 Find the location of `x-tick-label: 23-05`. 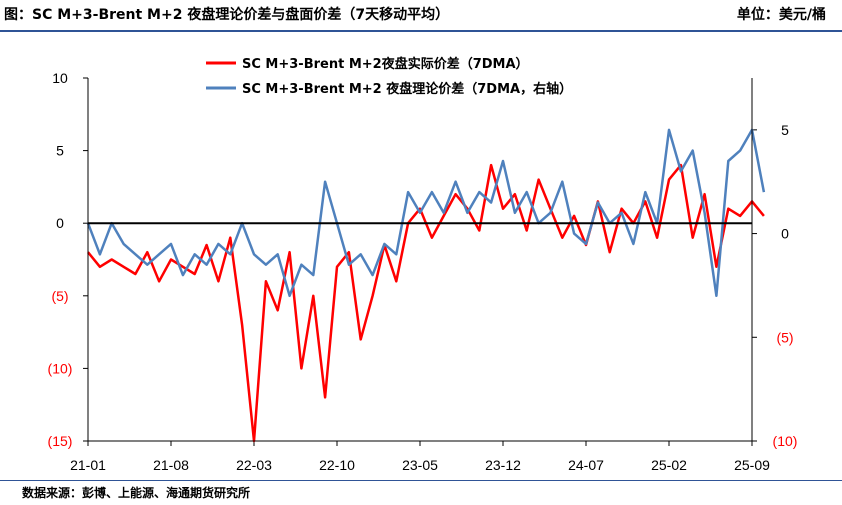

x-tick-label: 23-05 is located at coordinates (420, 465).